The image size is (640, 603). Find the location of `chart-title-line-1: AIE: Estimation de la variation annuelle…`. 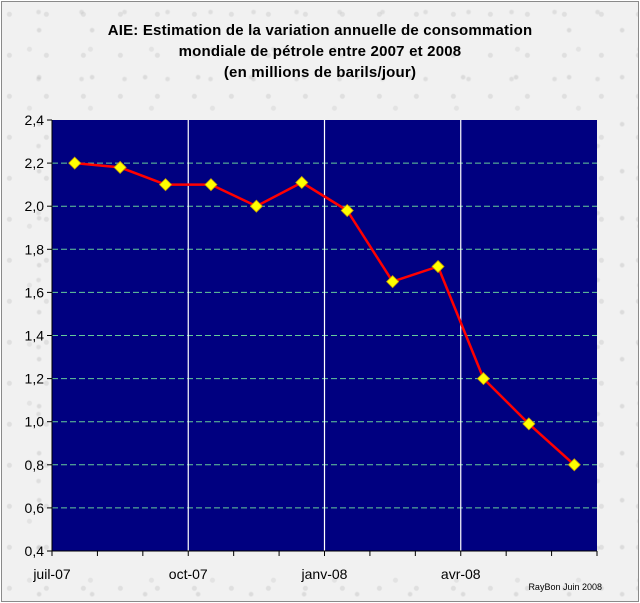

chart-title-line-1: AIE: Estimation de la variation annuelle… is located at coordinates (320, 30).